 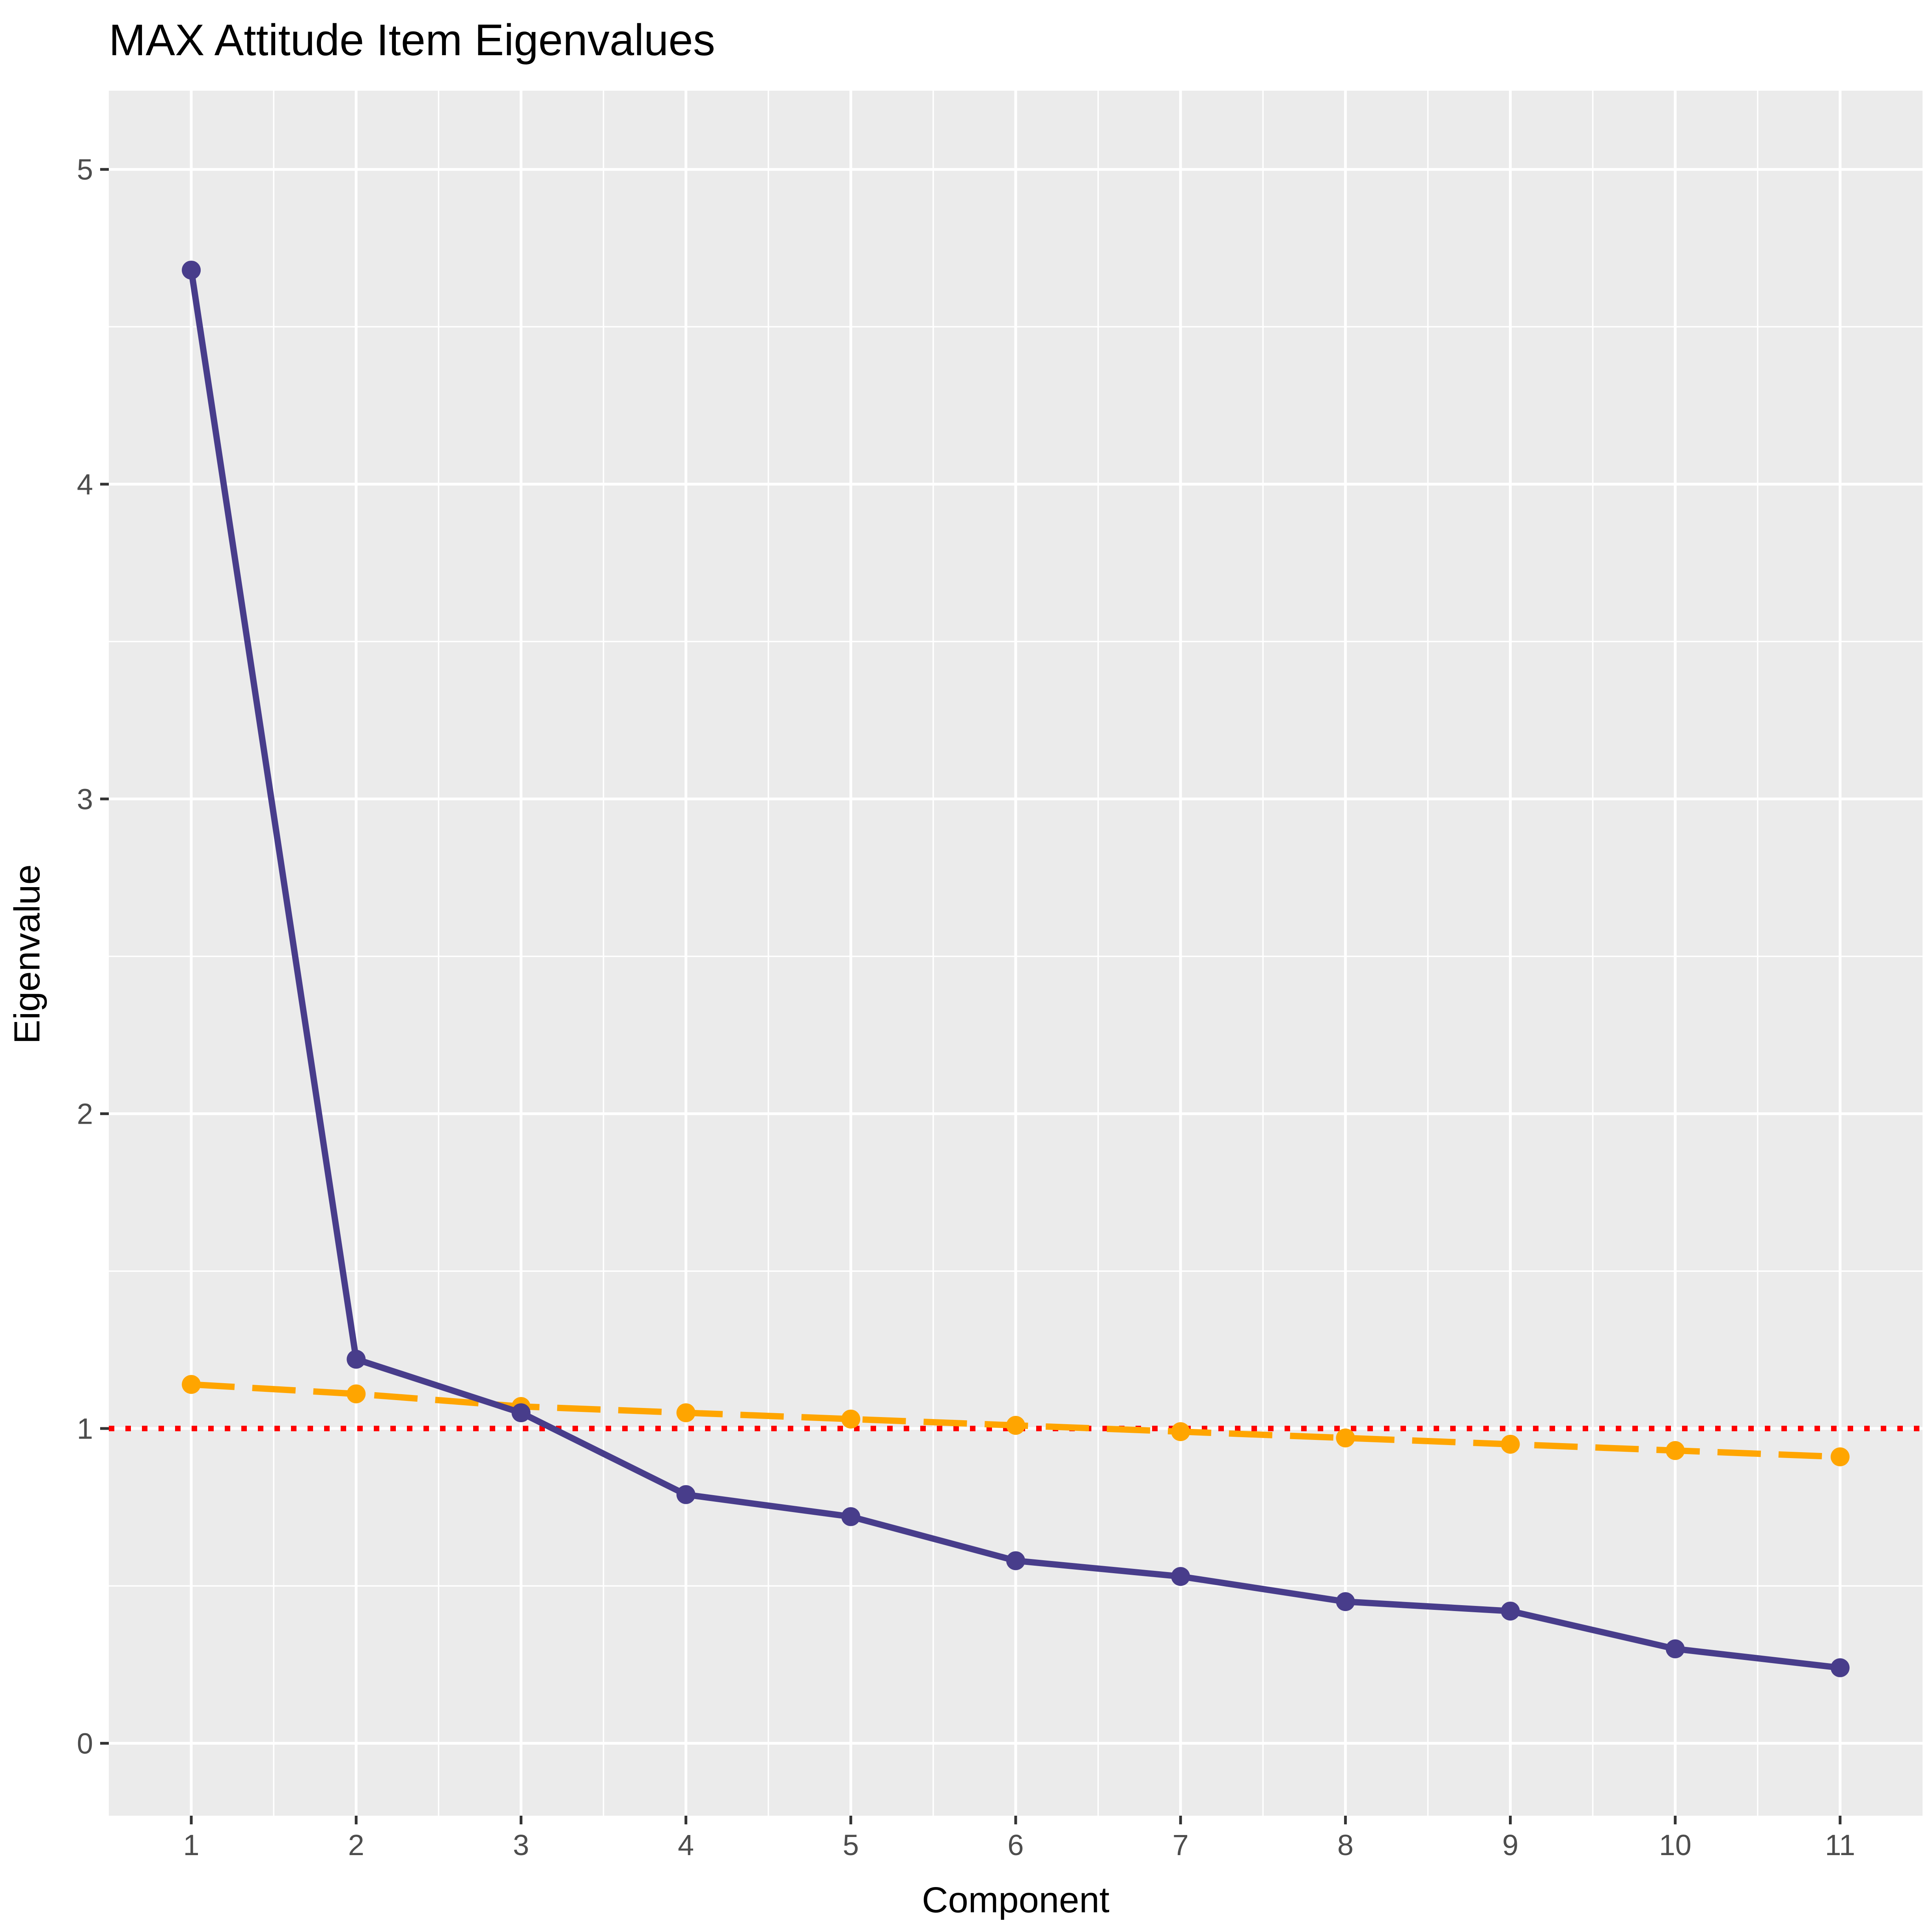 What do you see at coordinates (85, 799) in the screenshot?
I see `y-tick-label: 3` at bounding box center [85, 799].